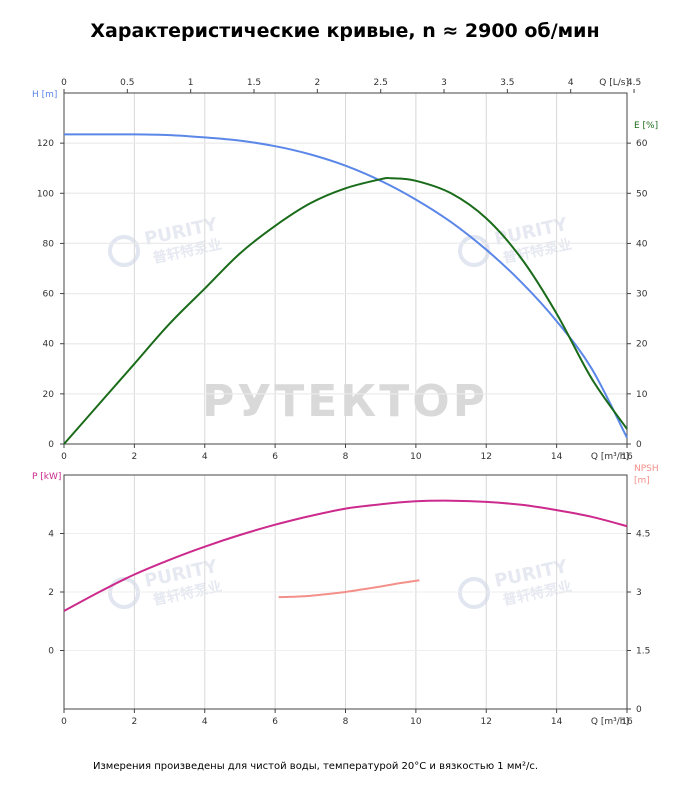  Describe the element at coordinates (634, 83) in the screenshot. I see `x-top-tick-label: 4.5` at that location.